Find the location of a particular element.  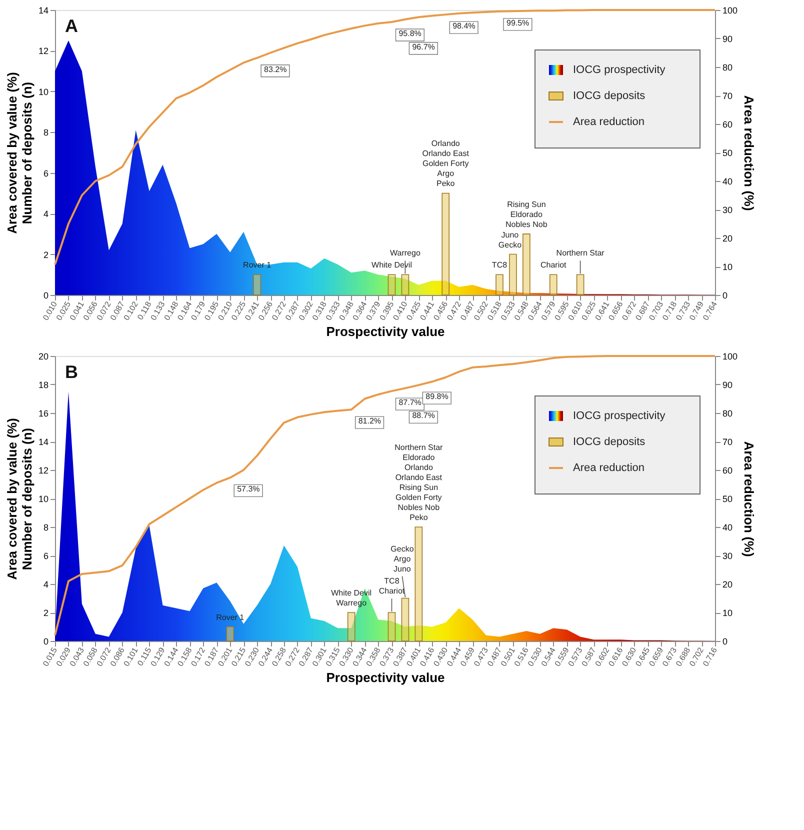

y-tick-label: 16 is located at coordinates (43, 413).